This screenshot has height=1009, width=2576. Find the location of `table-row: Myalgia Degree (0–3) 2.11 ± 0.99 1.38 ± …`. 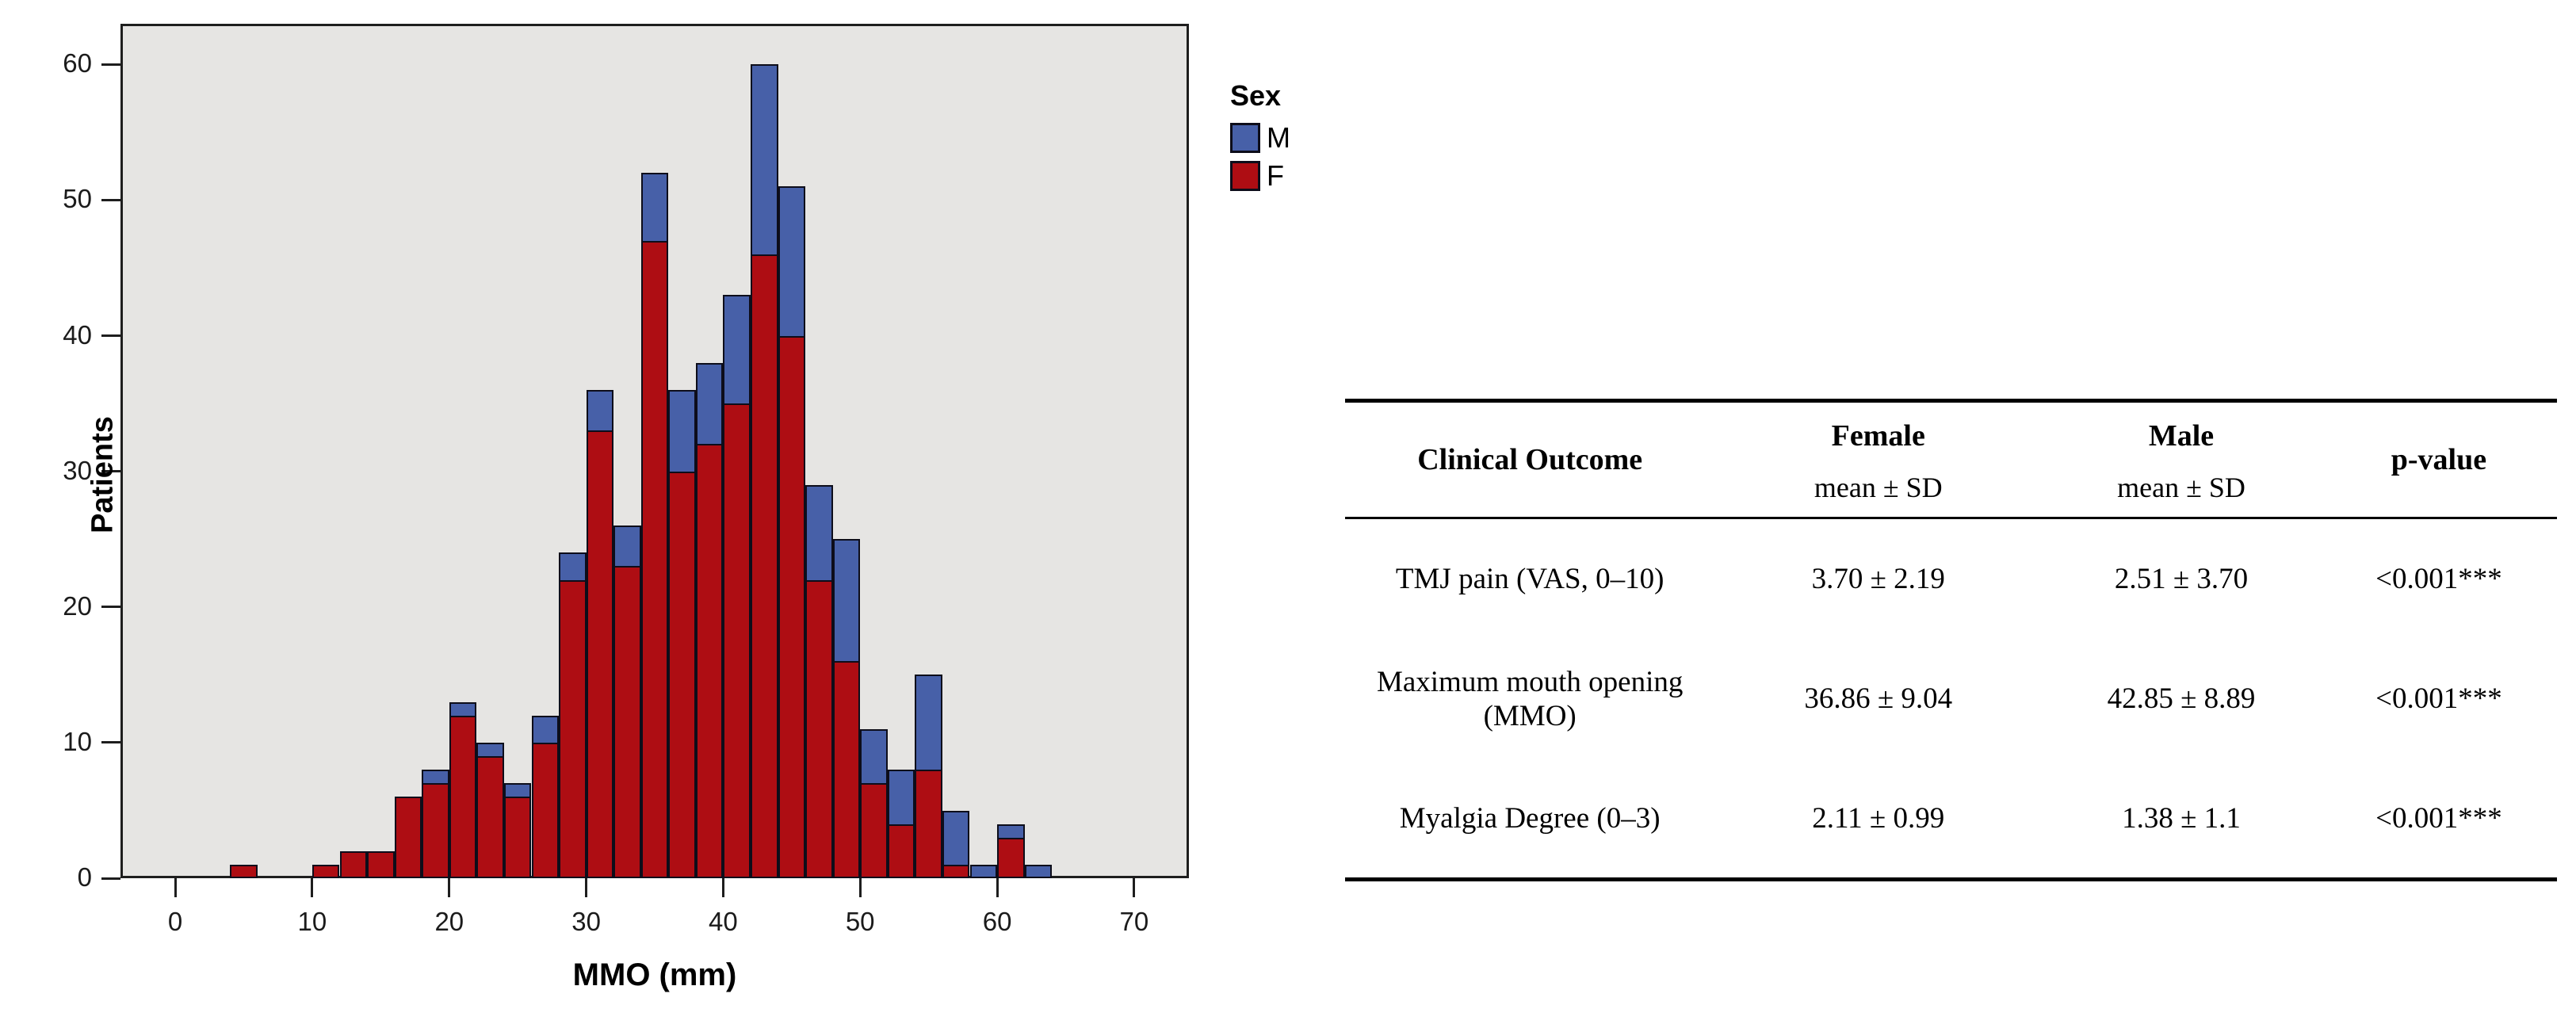

table-row: Myalgia Degree (0–3) 2.11 ± 0.99 1.38 ± … is located at coordinates (1951, 819).